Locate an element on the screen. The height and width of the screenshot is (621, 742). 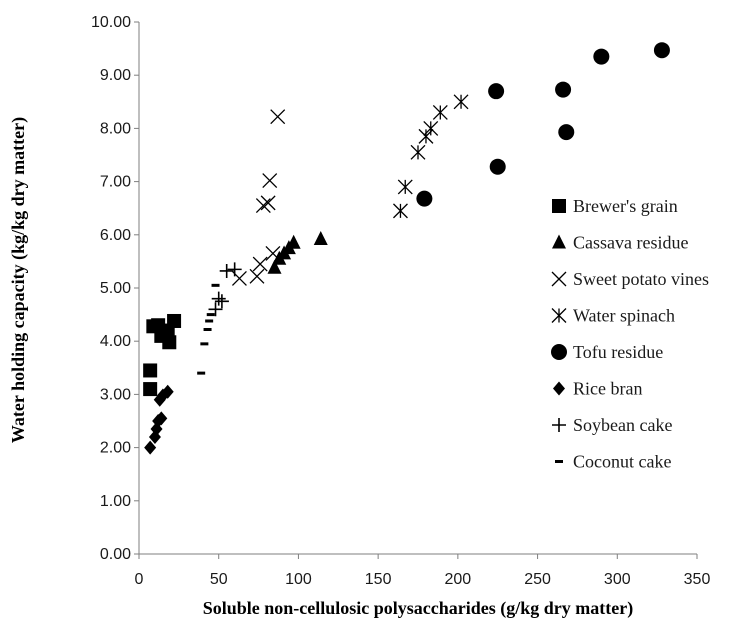
x-tick-label: 350 is located at coordinates (697, 579).